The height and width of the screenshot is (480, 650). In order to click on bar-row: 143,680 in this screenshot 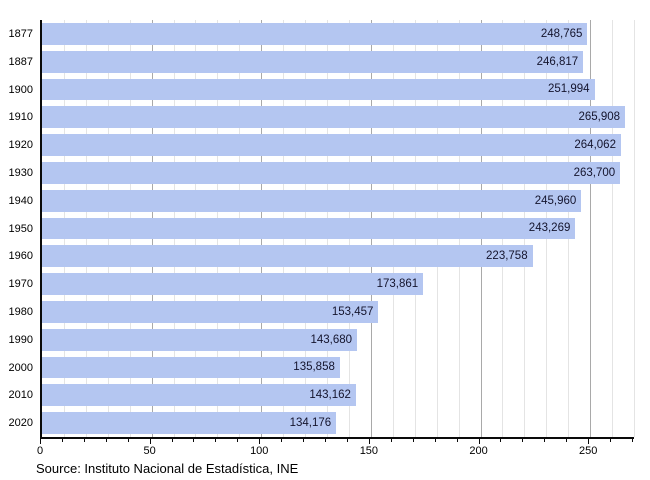, I will do `click(338, 340)`.